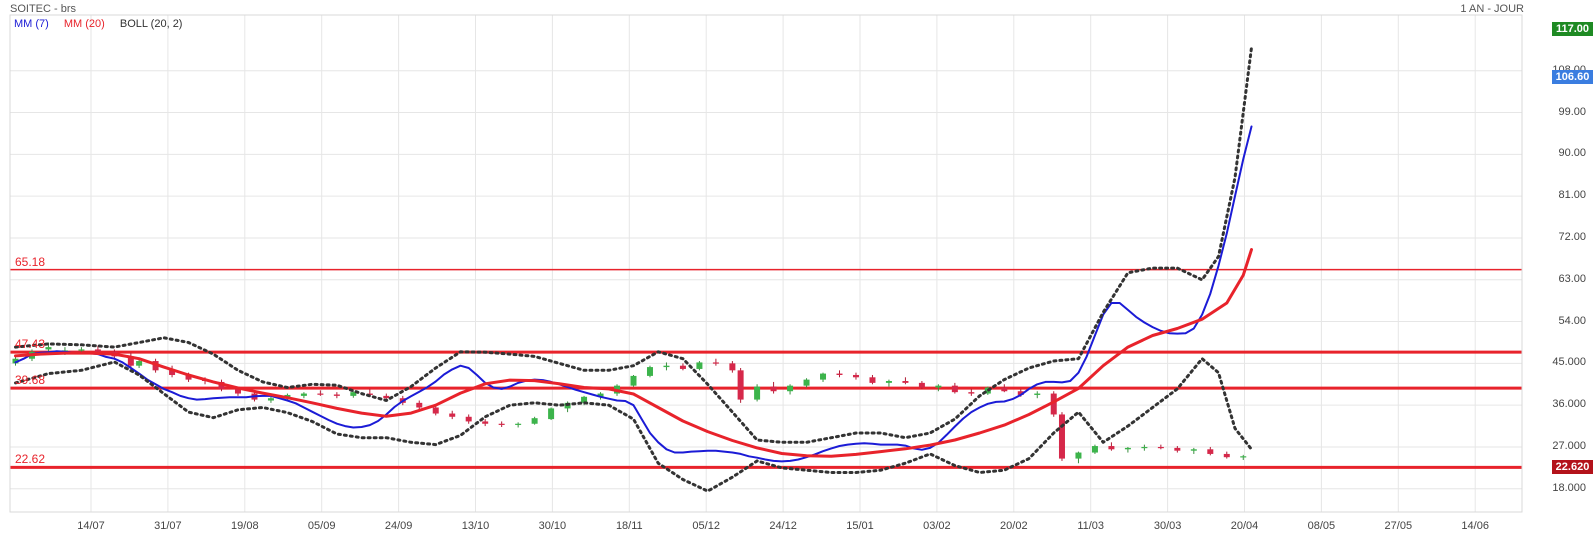 The height and width of the screenshot is (545, 1593). What do you see at coordinates (30, 380) in the screenshot?
I see `level-label: 39.68` at bounding box center [30, 380].